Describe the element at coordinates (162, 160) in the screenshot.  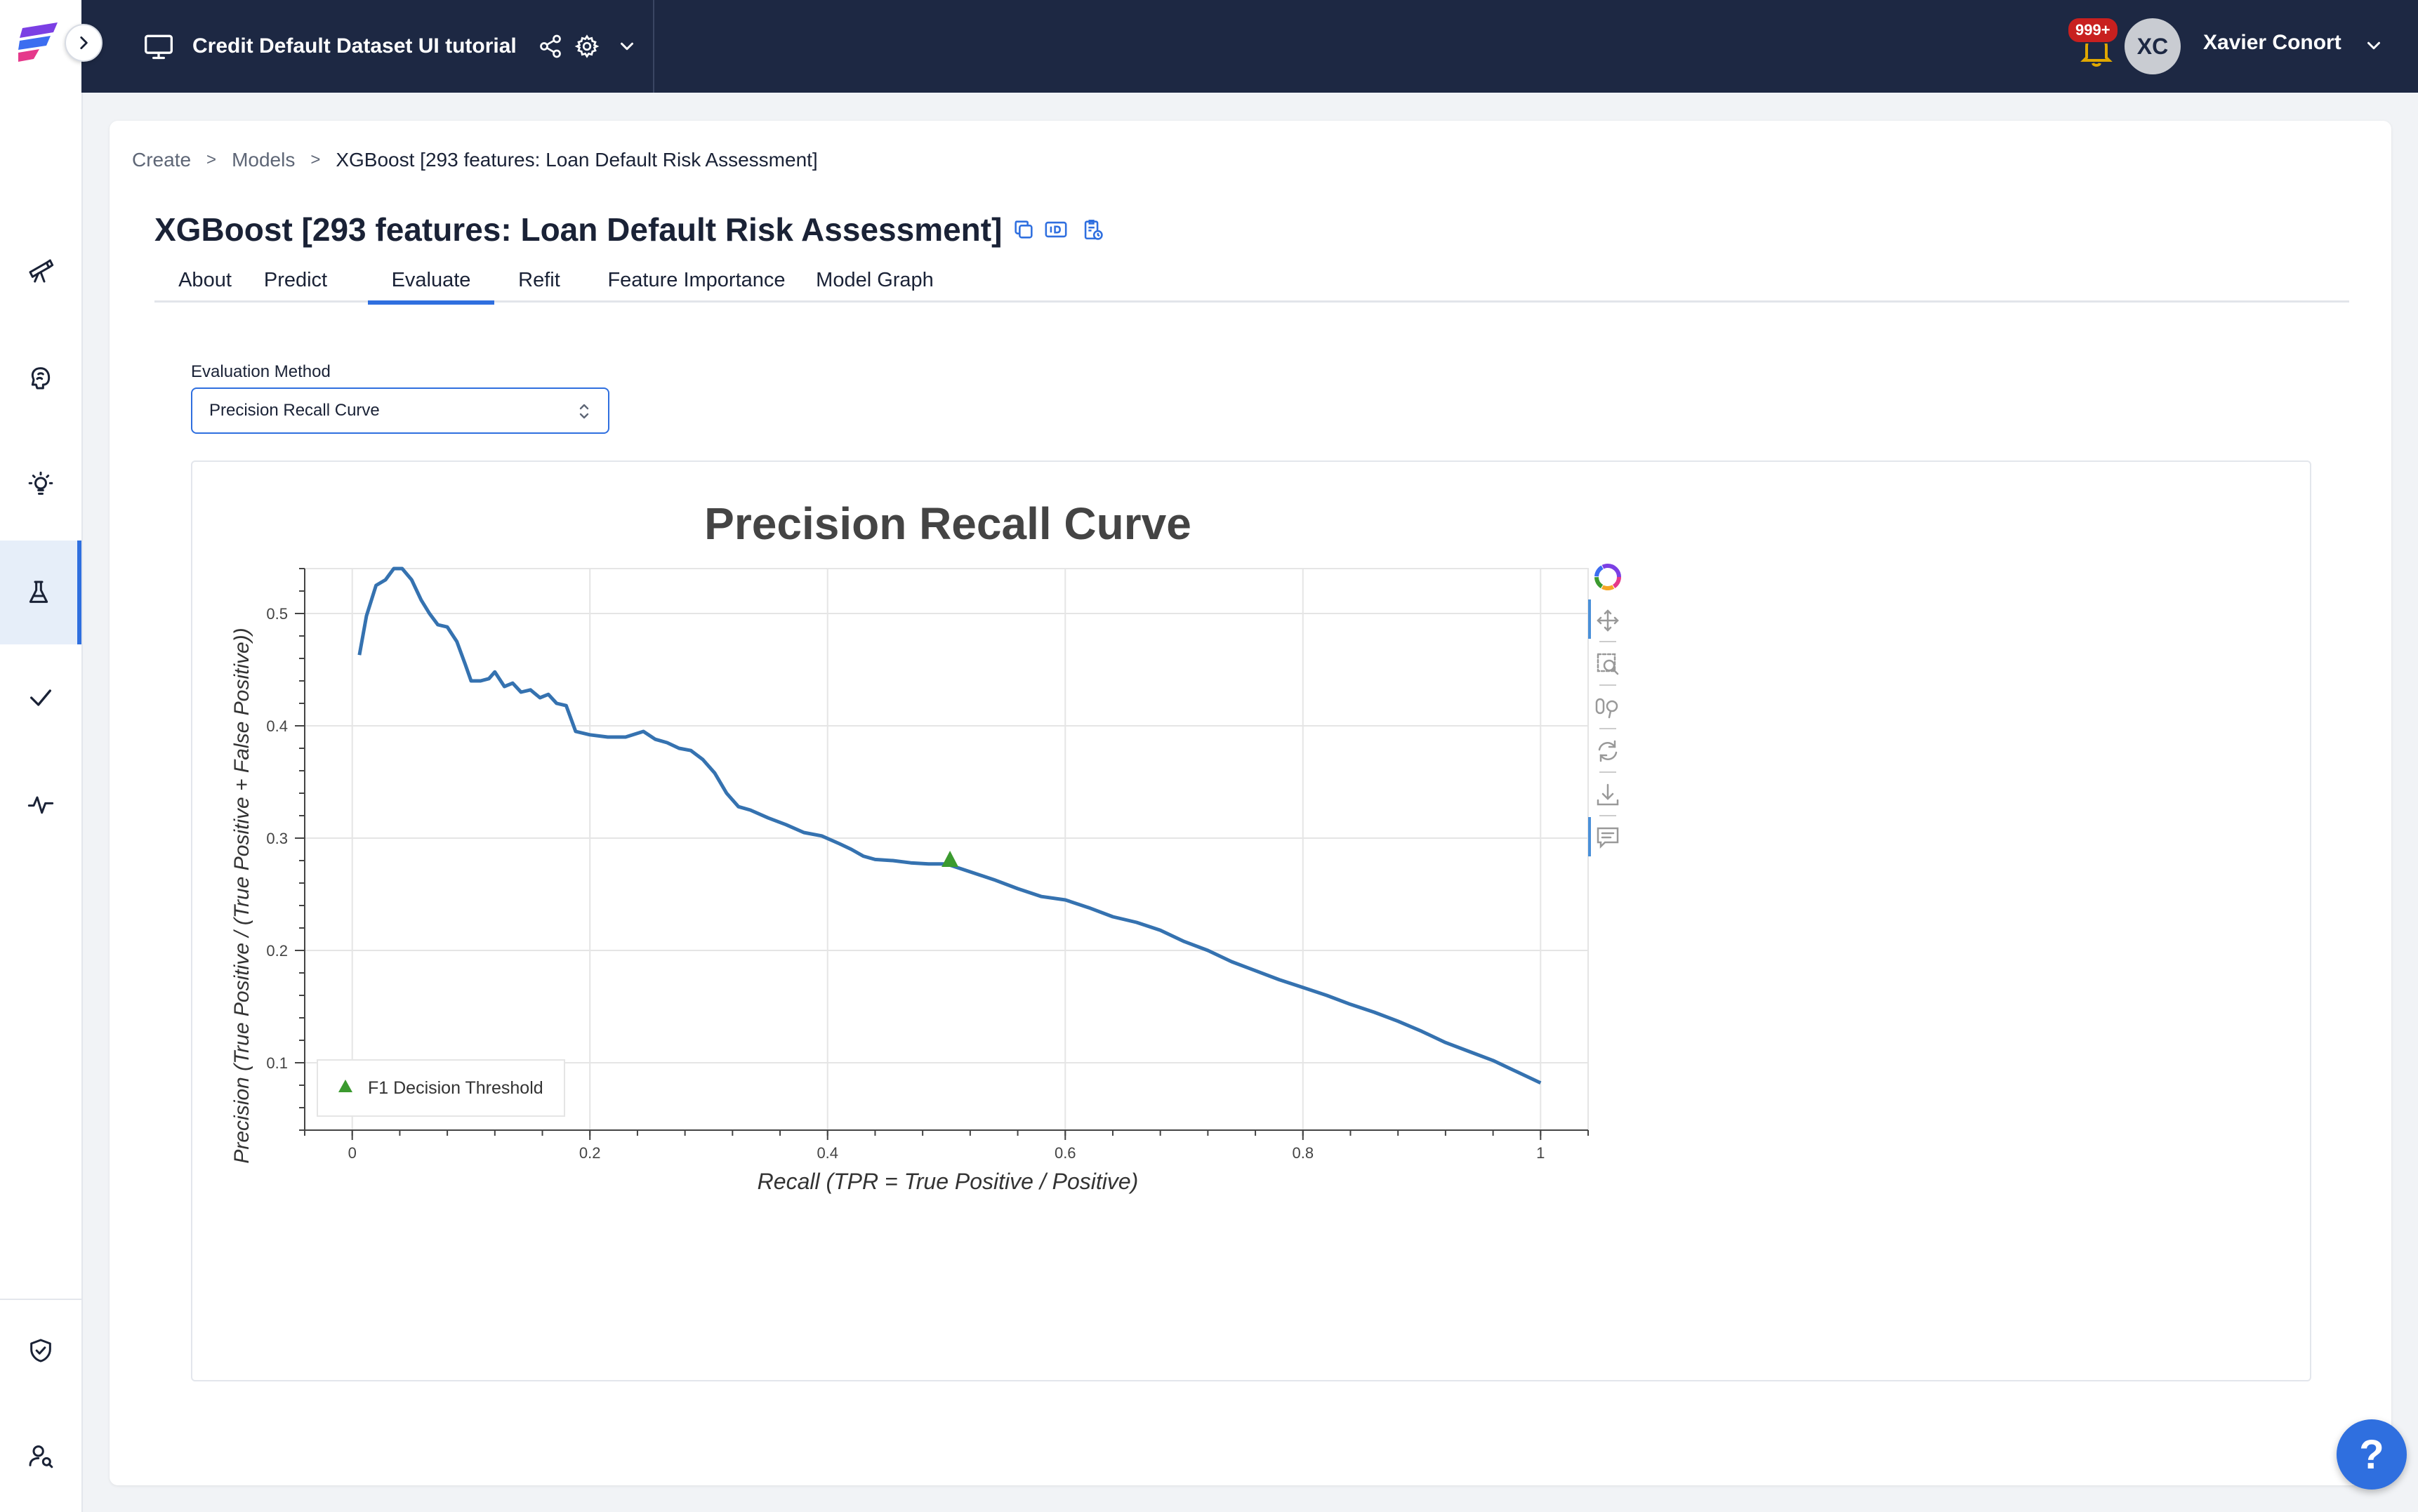
I see `breadcrumb-create: Create` at that location.